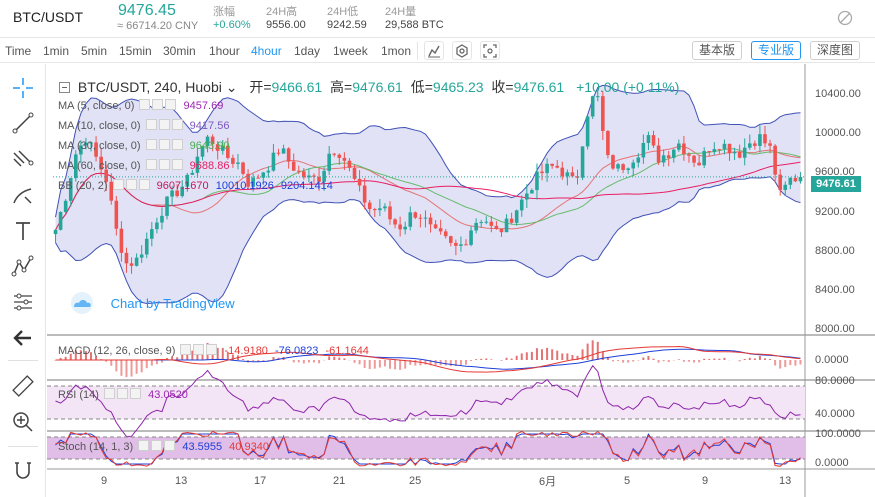 This screenshot has width=875, height=497. I want to click on pattern-icon, so click(23, 266).